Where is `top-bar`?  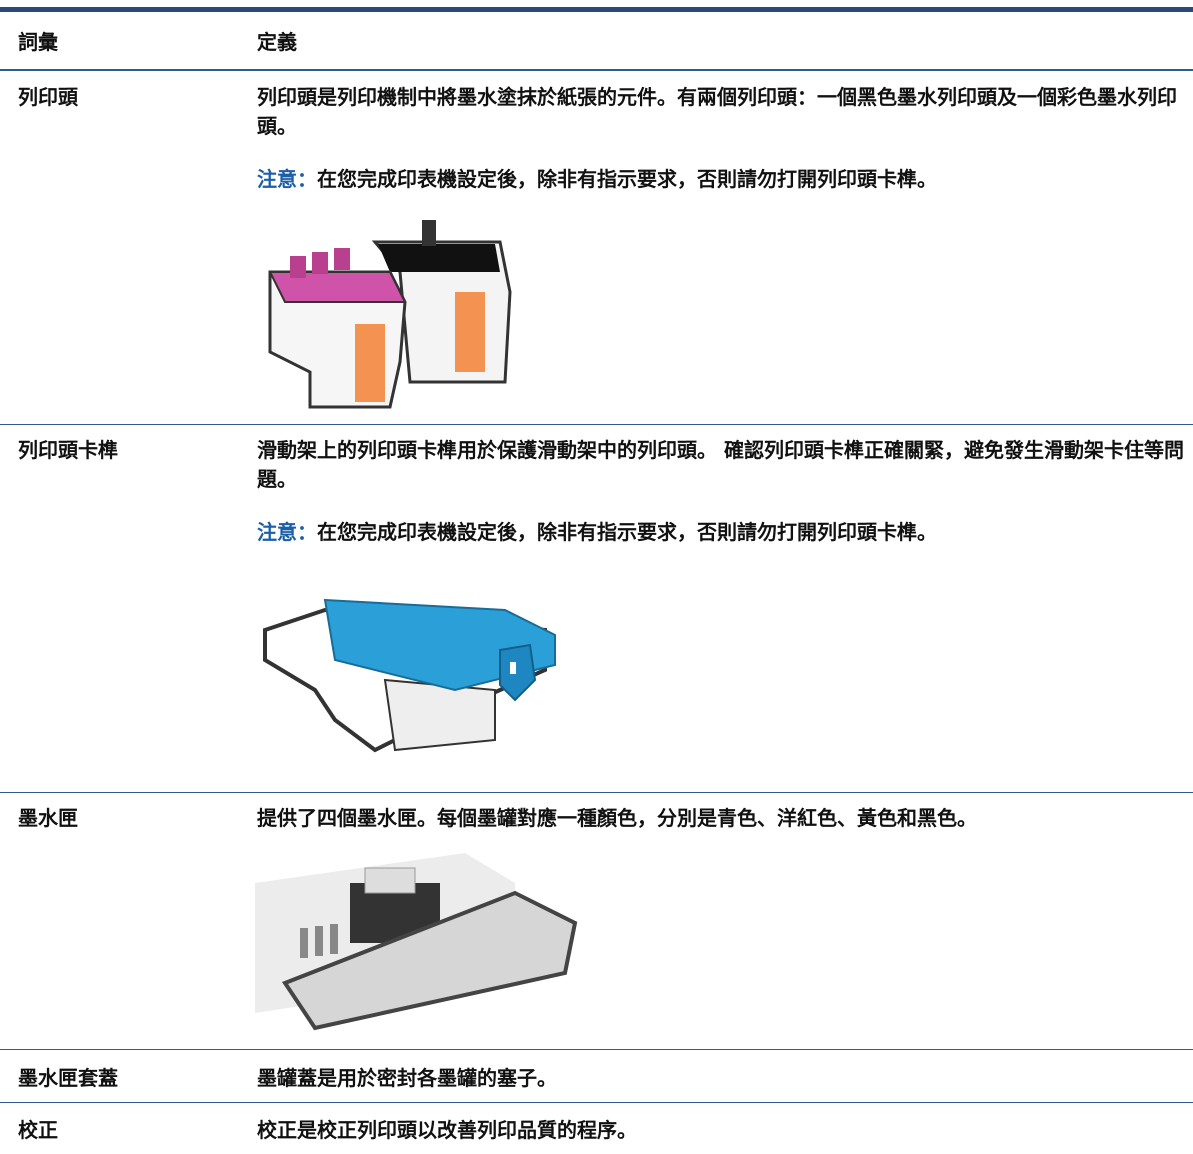 top-bar is located at coordinates (596, 9).